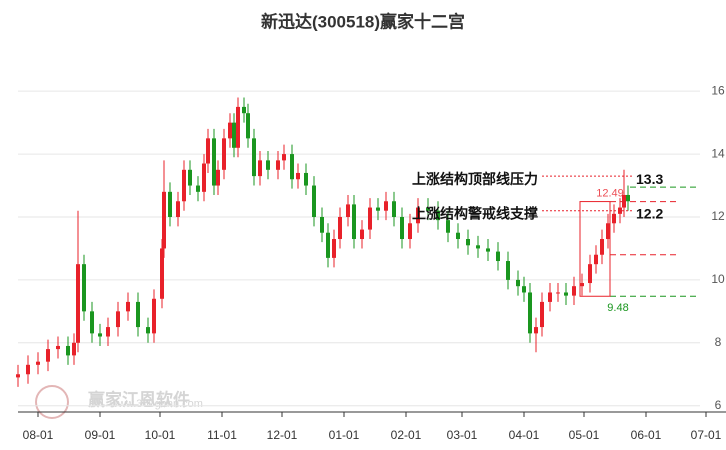  Describe the element at coordinates (718, 279) in the screenshot. I see `y-tick-label: 10` at that location.